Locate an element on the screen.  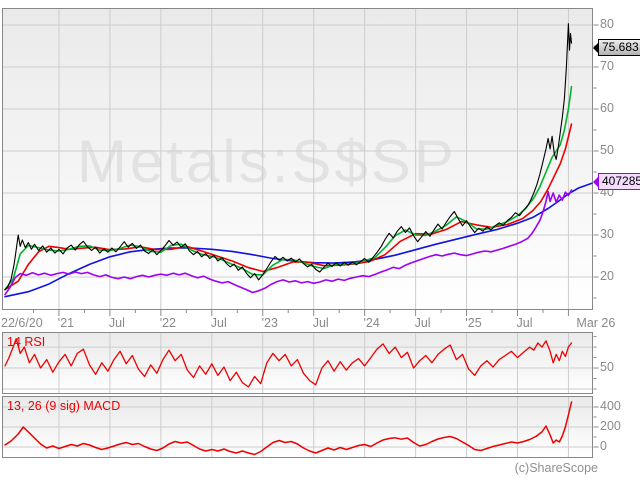
rsi-label: 14 RSI is located at coordinates (26, 342).